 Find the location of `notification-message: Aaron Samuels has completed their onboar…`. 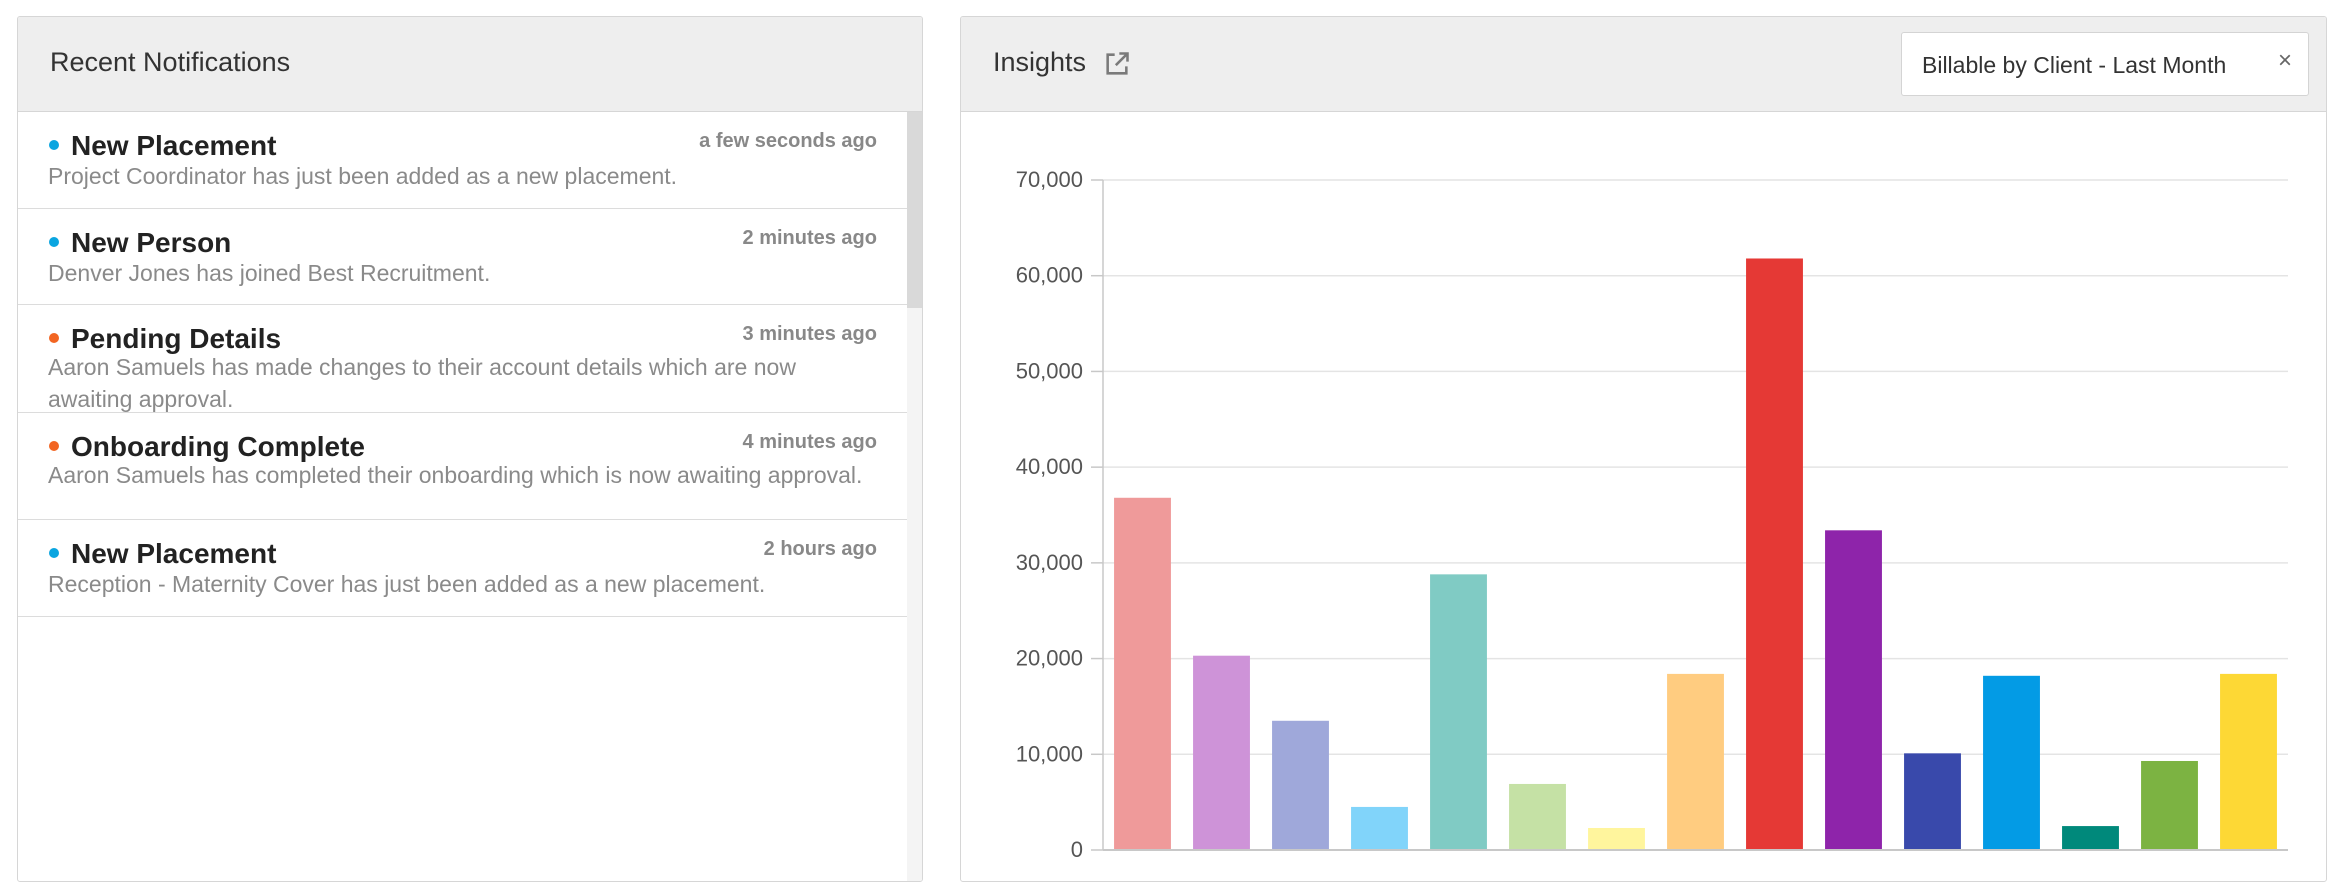

notification-message: Aaron Samuels has completed their onboar… is located at coordinates (455, 475).